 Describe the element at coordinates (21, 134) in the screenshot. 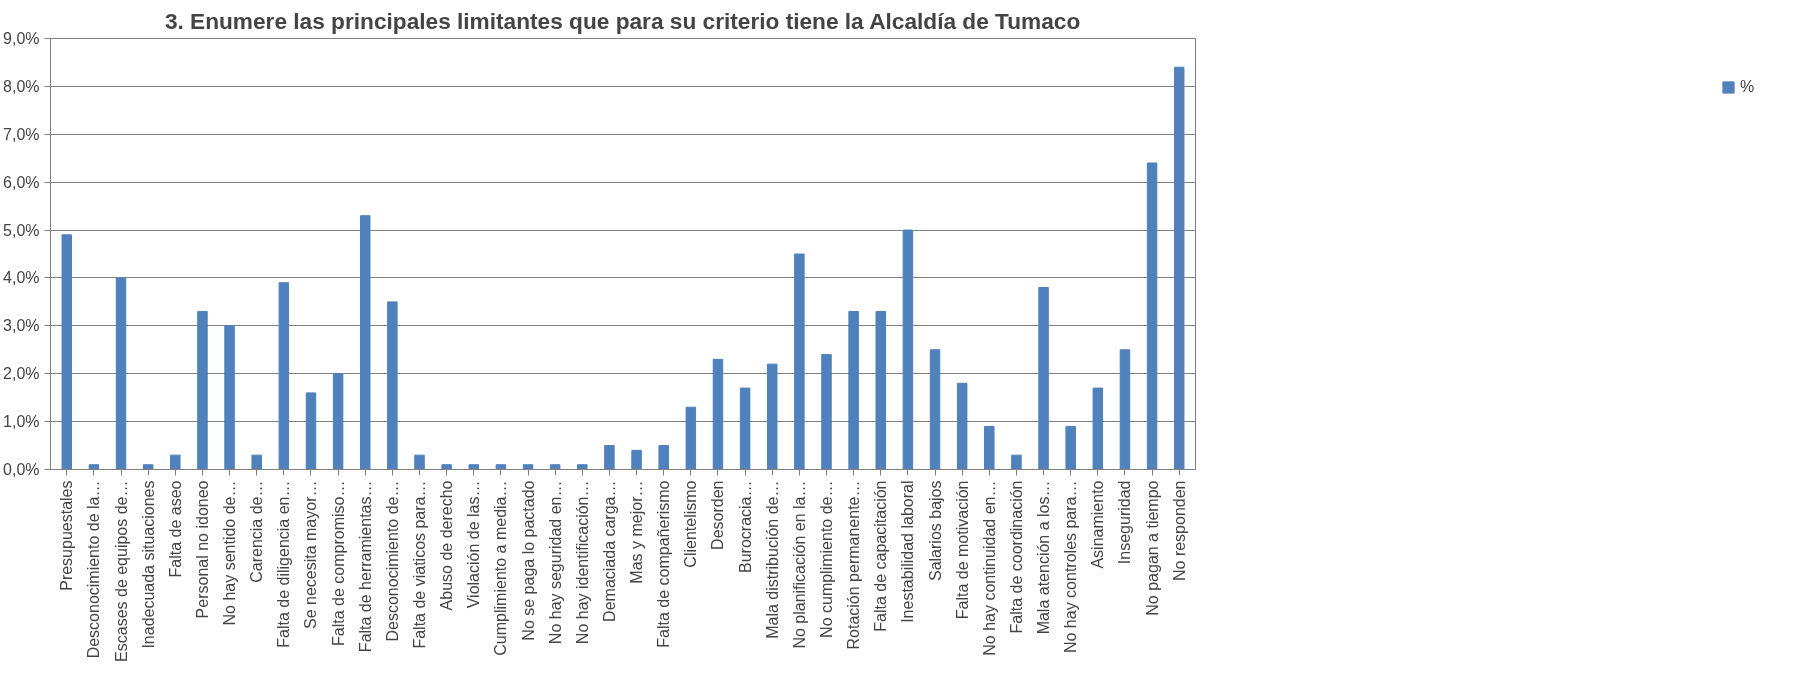

I see `y-tick-label: 7,0%` at that location.